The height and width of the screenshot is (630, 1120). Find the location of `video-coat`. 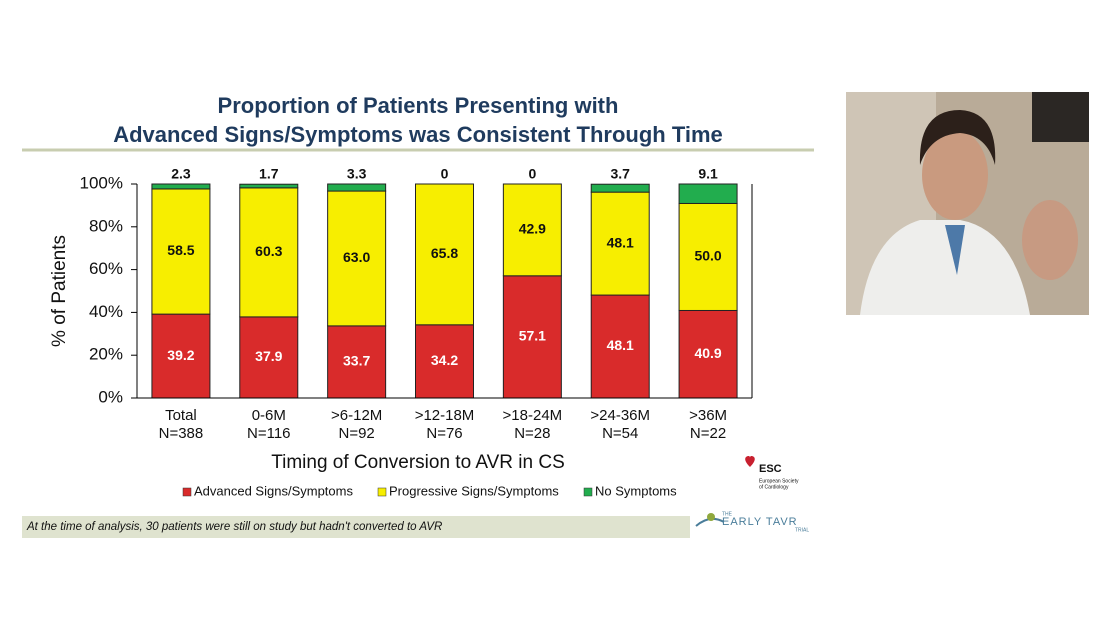

video-coat is located at coordinates (945, 267).